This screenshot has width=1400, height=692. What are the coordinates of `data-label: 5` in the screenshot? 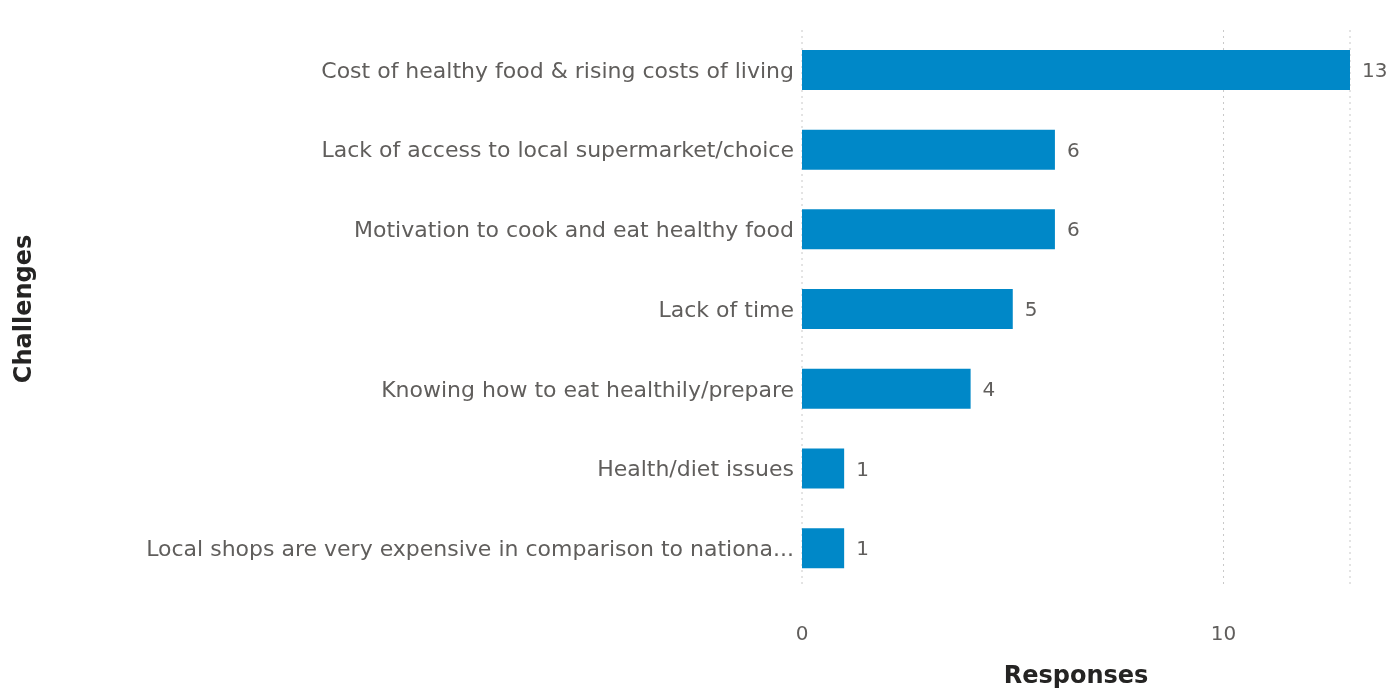 It's located at (1031, 309).